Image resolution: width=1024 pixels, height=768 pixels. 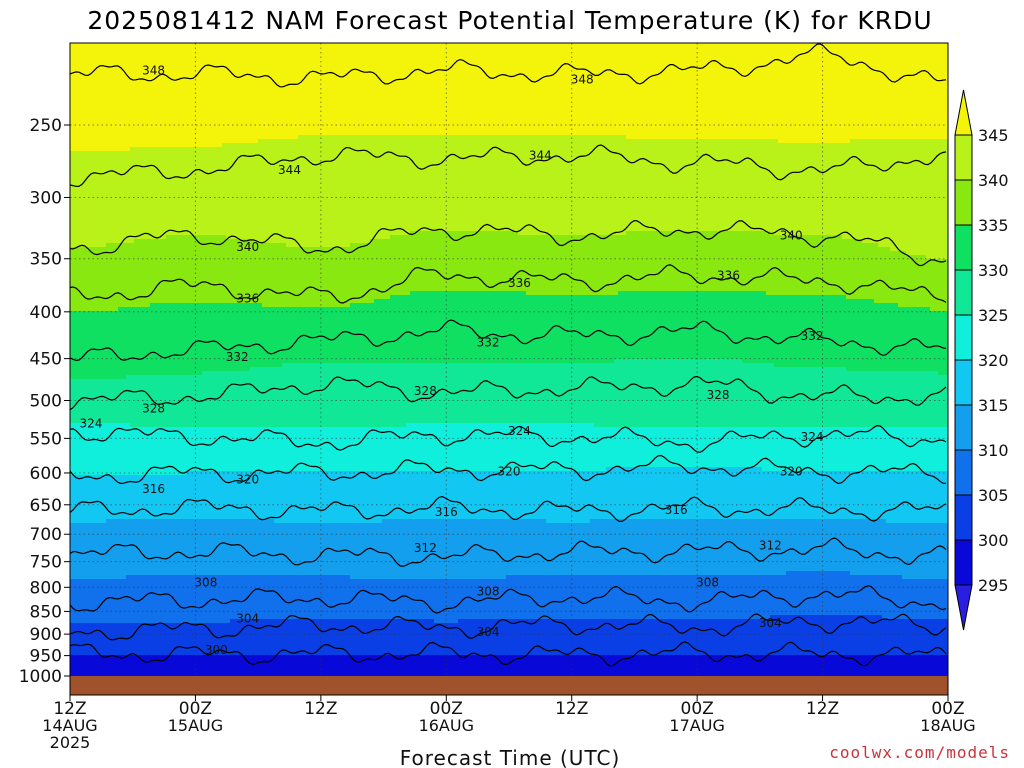 What do you see at coordinates (40, 677) in the screenshot?
I see `y-tick-label: 1000` at bounding box center [40, 677].